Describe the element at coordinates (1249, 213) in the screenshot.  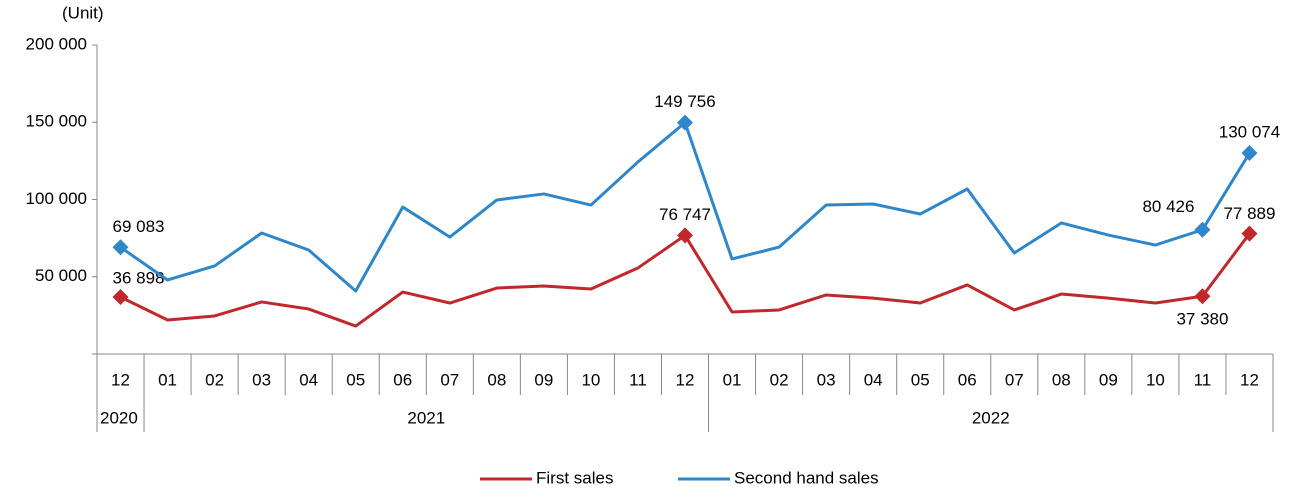
I see `data-label: 77 889` at that location.